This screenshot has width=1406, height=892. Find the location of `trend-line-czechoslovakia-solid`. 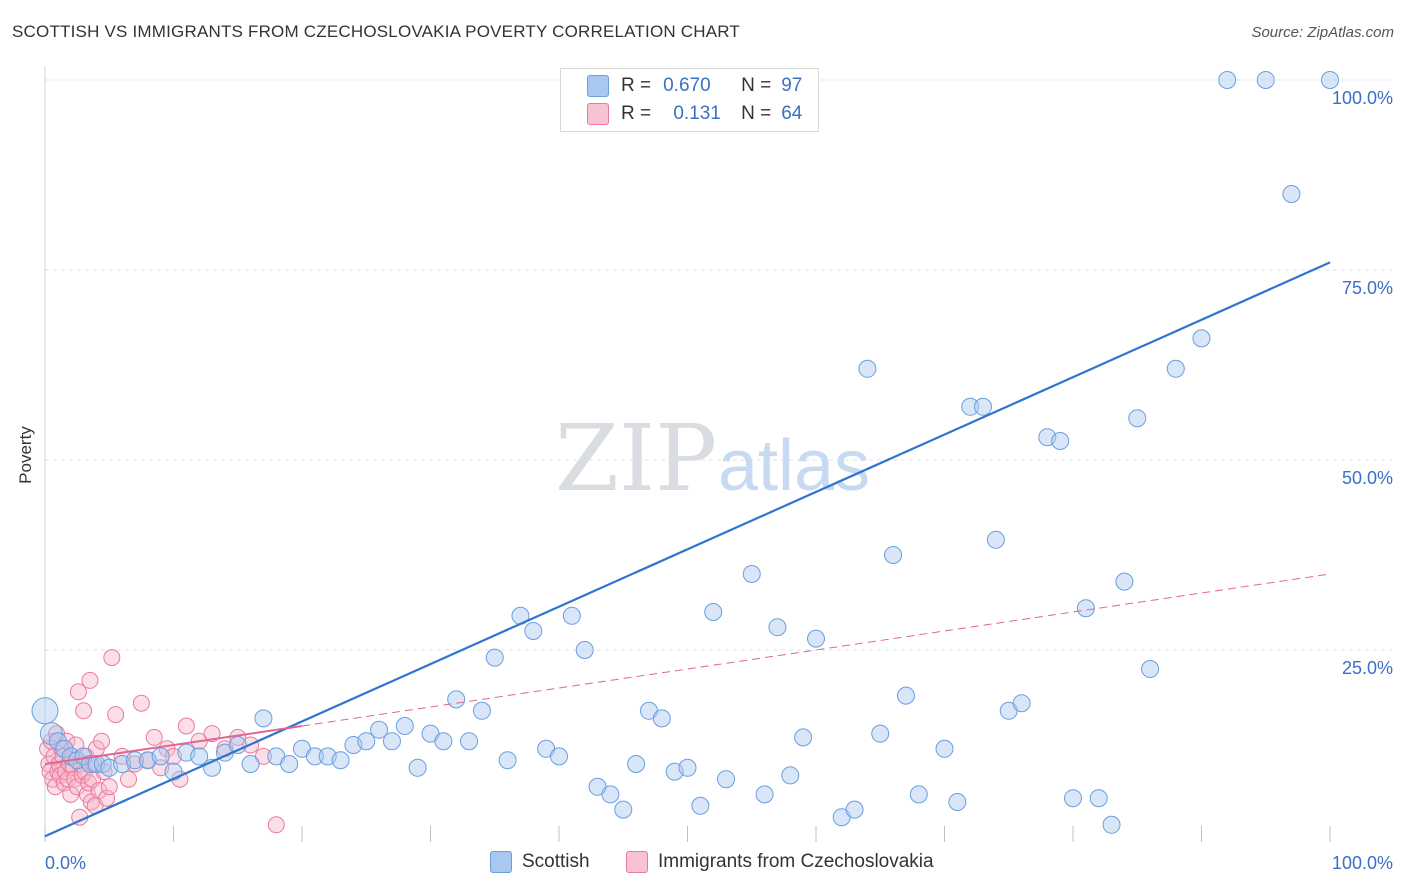

trend-line-czechoslovakia-solid is located at coordinates (173, 745).